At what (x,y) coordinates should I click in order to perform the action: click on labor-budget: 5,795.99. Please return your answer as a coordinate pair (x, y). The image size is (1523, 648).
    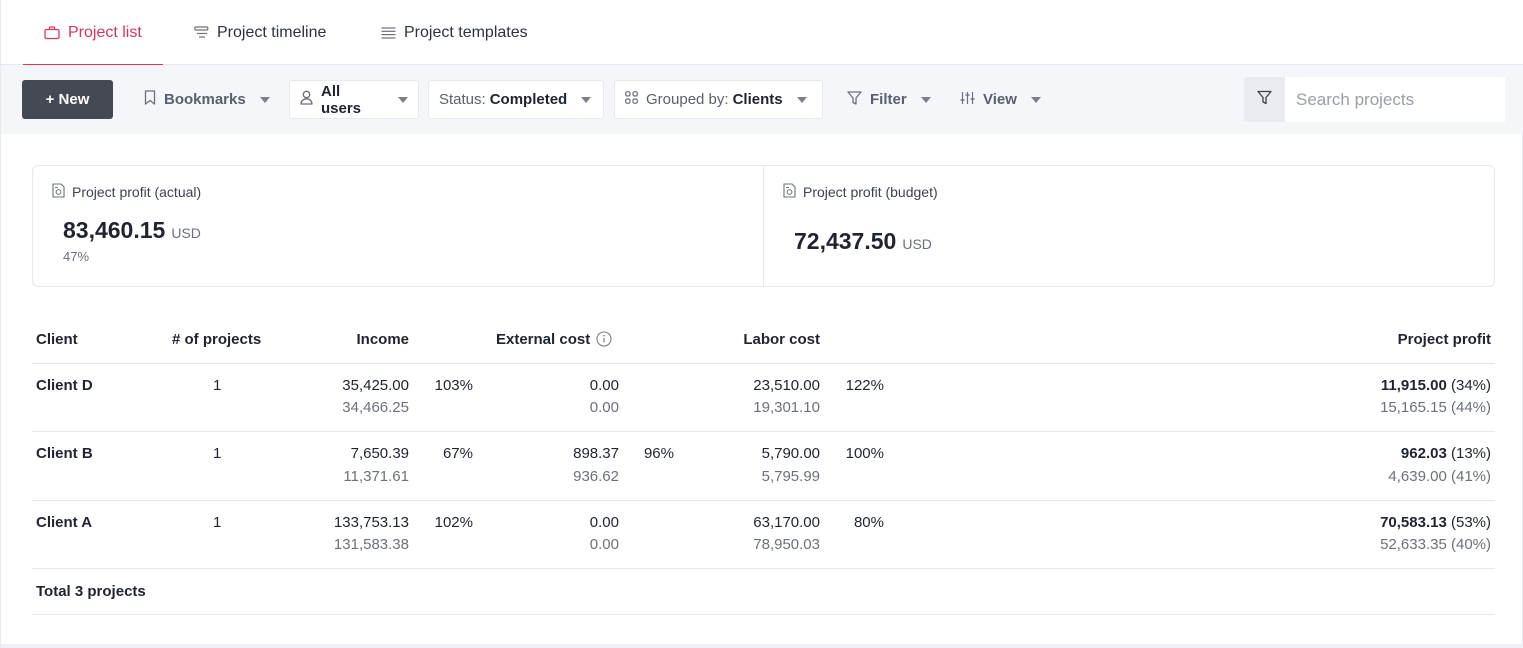
    Looking at the image, I should click on (790, 476).